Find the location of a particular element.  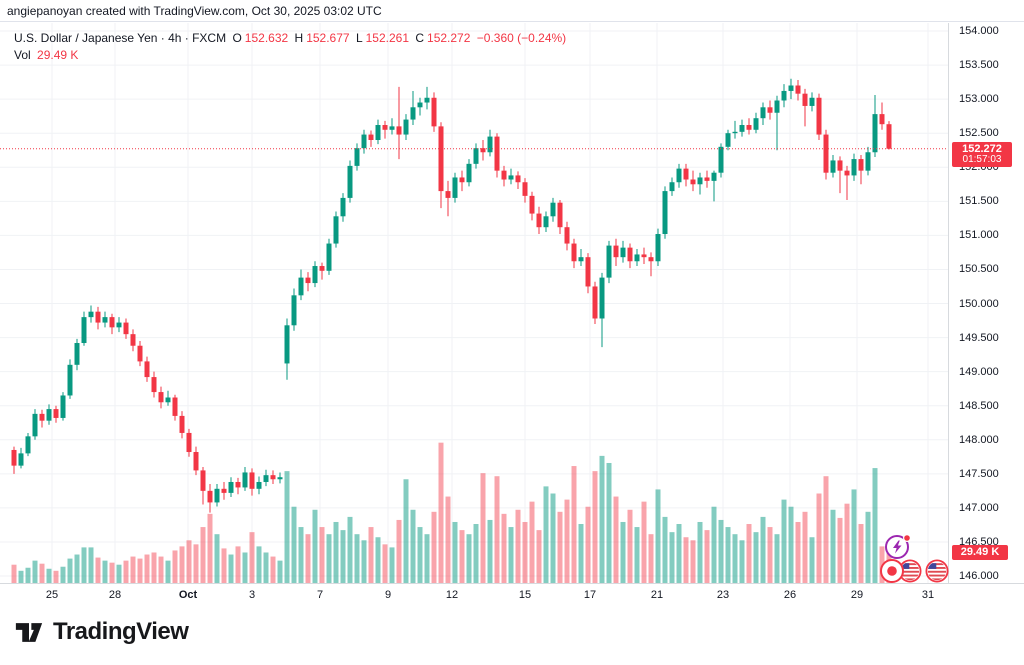

time-axis-label: 3 is located at coordinates (252, 595).